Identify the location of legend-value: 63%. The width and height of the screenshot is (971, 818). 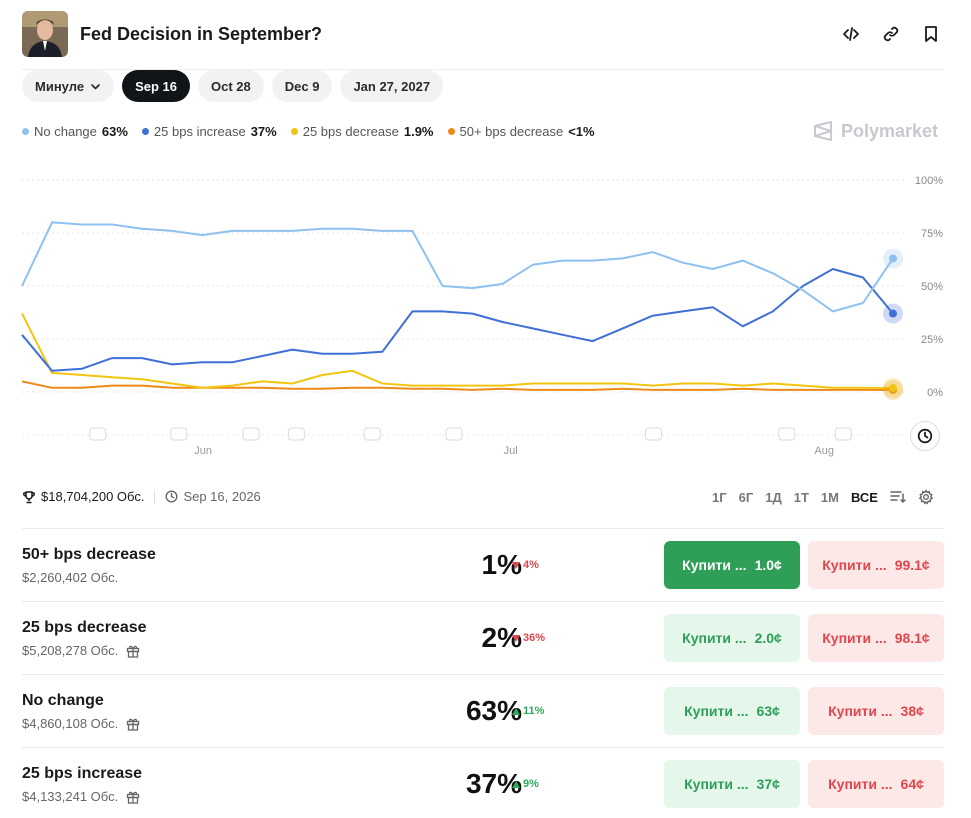
(114, 131).